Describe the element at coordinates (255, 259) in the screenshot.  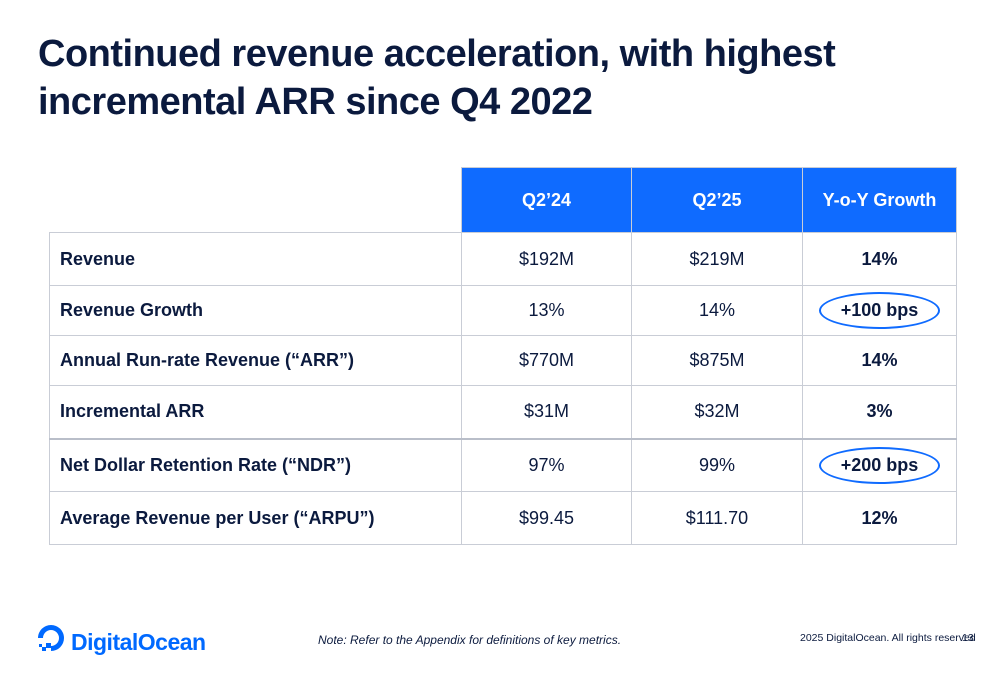
I see `row-label: Revenue` at that location.